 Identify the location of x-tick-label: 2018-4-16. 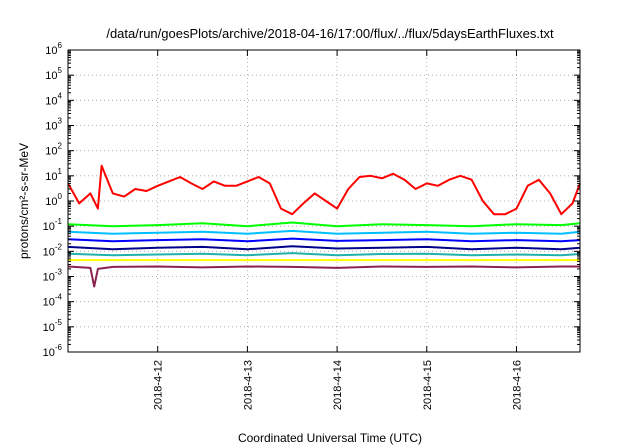
(517, 385).